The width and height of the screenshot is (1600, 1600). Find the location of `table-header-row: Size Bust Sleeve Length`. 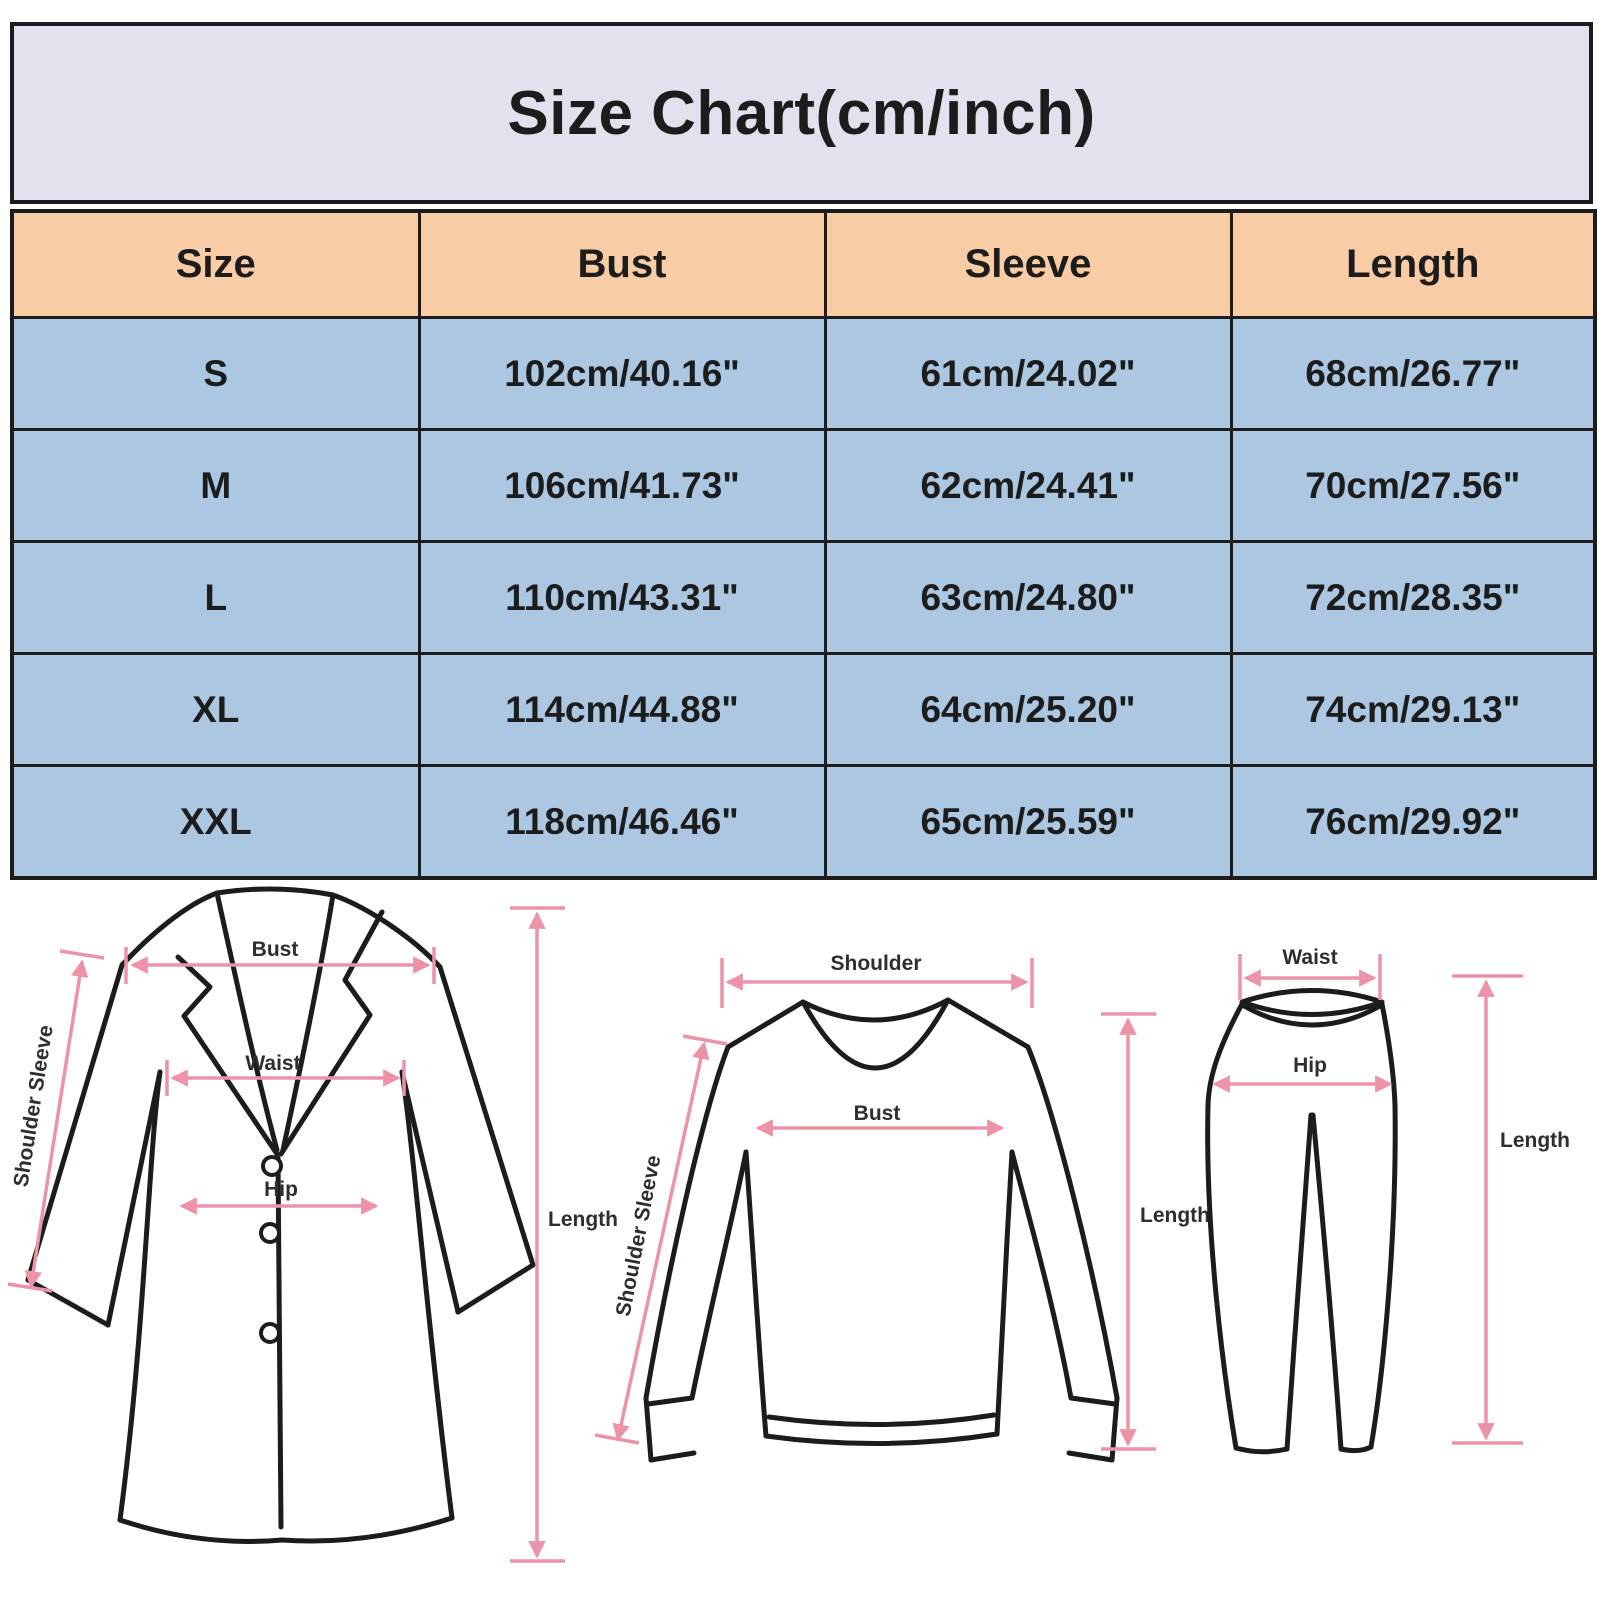

table-header-row: Size Bust Sleeve Length is located at coordinates (803, 264).